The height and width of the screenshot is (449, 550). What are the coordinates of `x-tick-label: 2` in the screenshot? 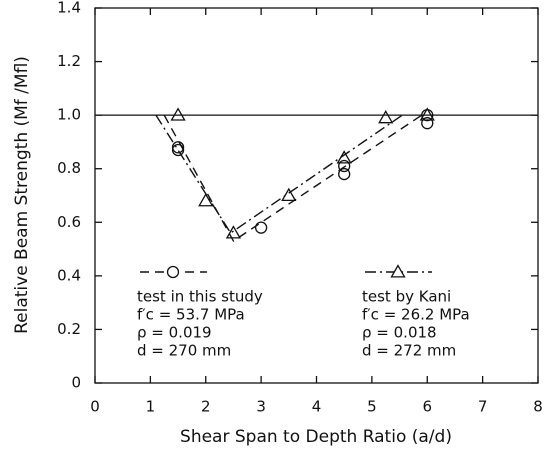 It's located at (206, 407).